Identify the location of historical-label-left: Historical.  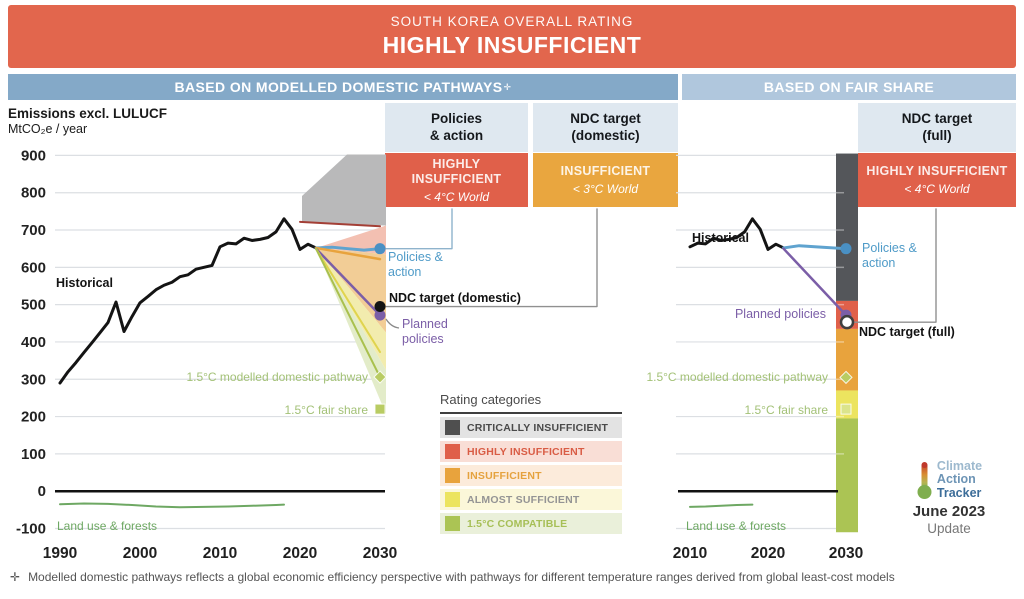
(84, 283).